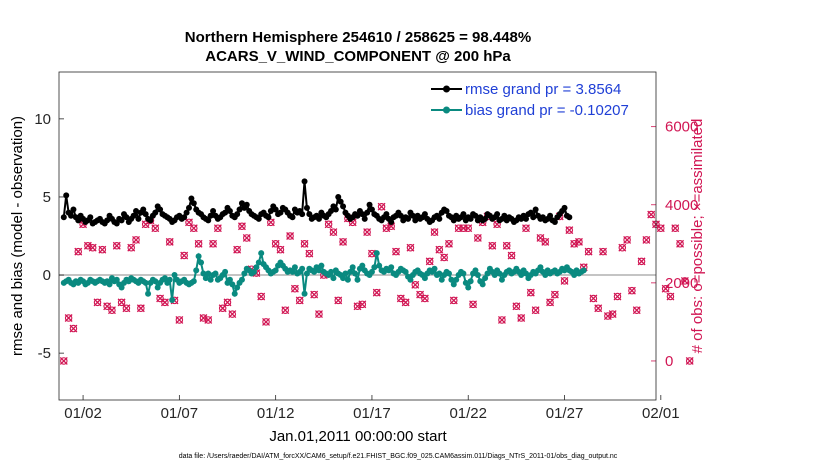 This screenshot has height=470, width=830. What do you see at coordinates (17, 236) in the screenshot?
I see `y-axis-label-left: rmse and bias (model - observation)` at bounding box center [17, 236].